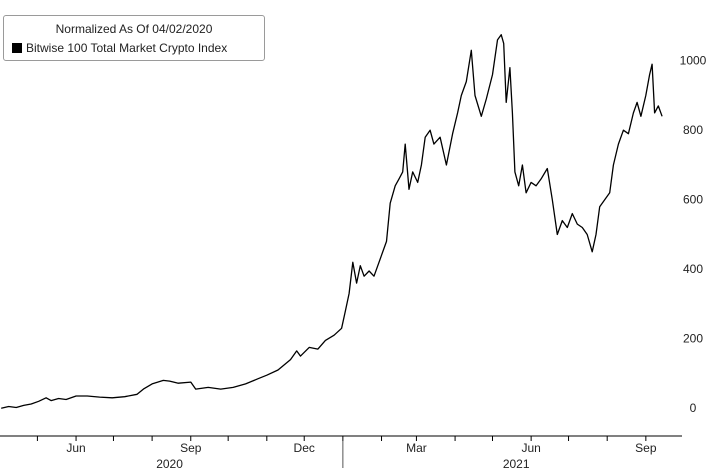 Image resolution: width=721 pixels, height=468 pixels. I want to click on legend-title: Normalized As Of 04/02/2020, so click(134, 29).